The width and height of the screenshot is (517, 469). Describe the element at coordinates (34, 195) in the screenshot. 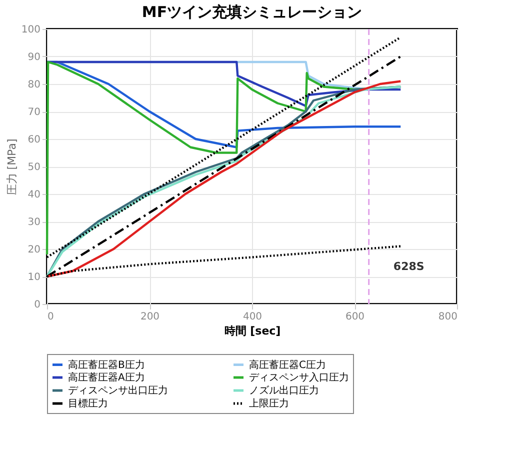

I see `y-tick-label: 40` at that location.